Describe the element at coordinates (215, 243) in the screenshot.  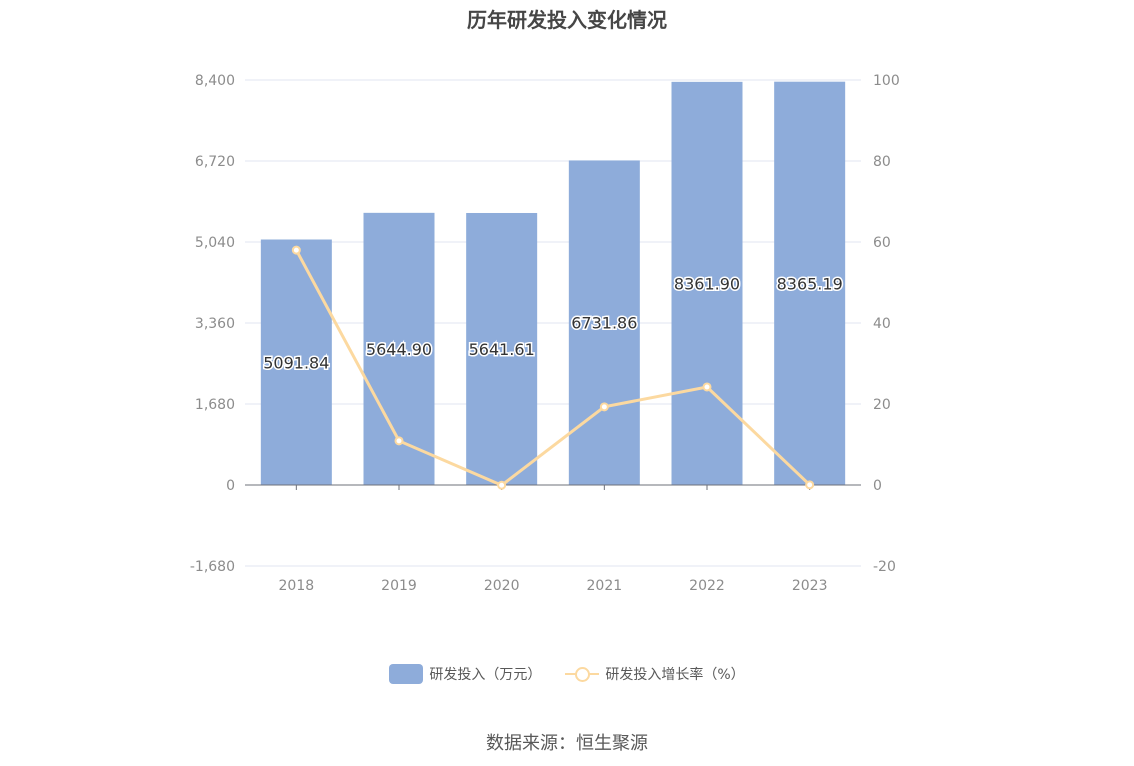
I see `y-left-tick-label: 5,040` at that location.